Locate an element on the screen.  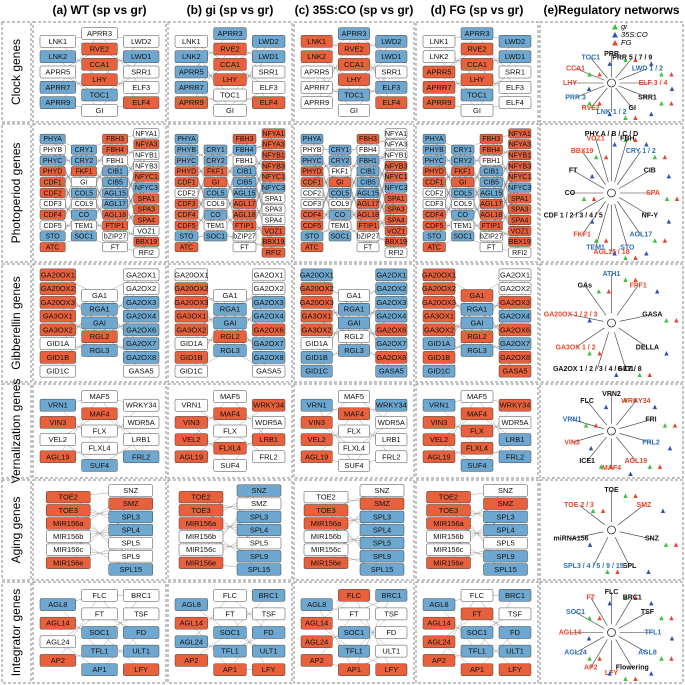
gene-label: ATC is located at coordinates (52, 248).